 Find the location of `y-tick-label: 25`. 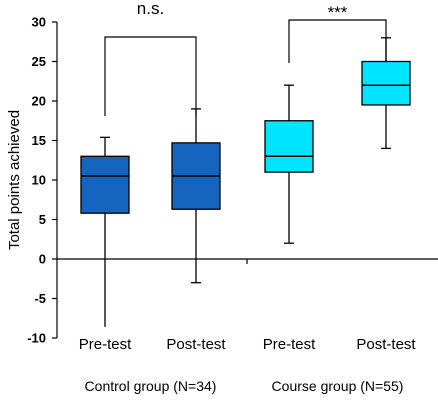

y-tick-label: 25 is located at coordinates (39, 61).